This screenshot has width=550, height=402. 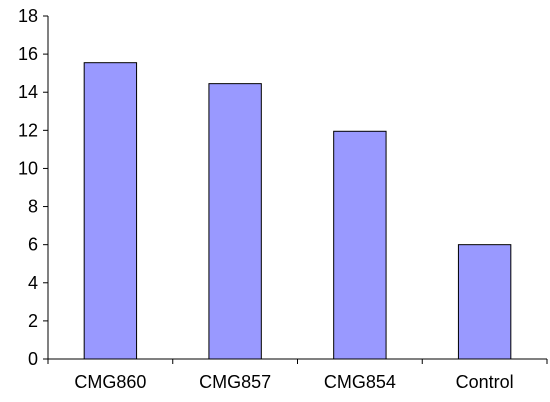 I want to click on x-category-label: CMG857, so click(x=235, y=382).